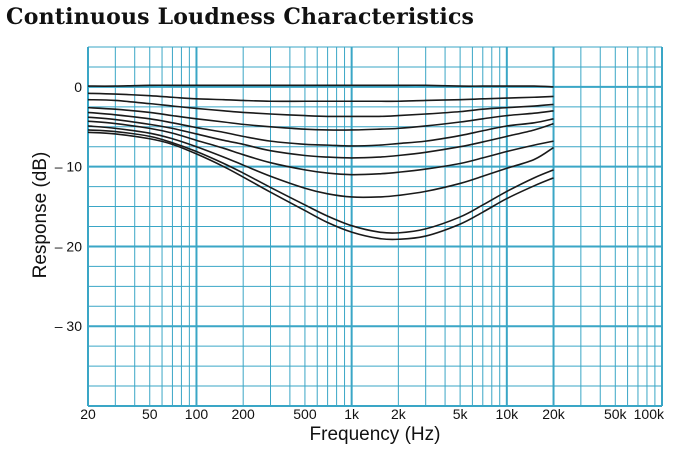 Image resolution: width=692 pixels, height=455 pixels. What do you see at coordinates (554, 414) in the screenshot?
I see `x-tick-label: 20k` at bounding box center [554, 414].